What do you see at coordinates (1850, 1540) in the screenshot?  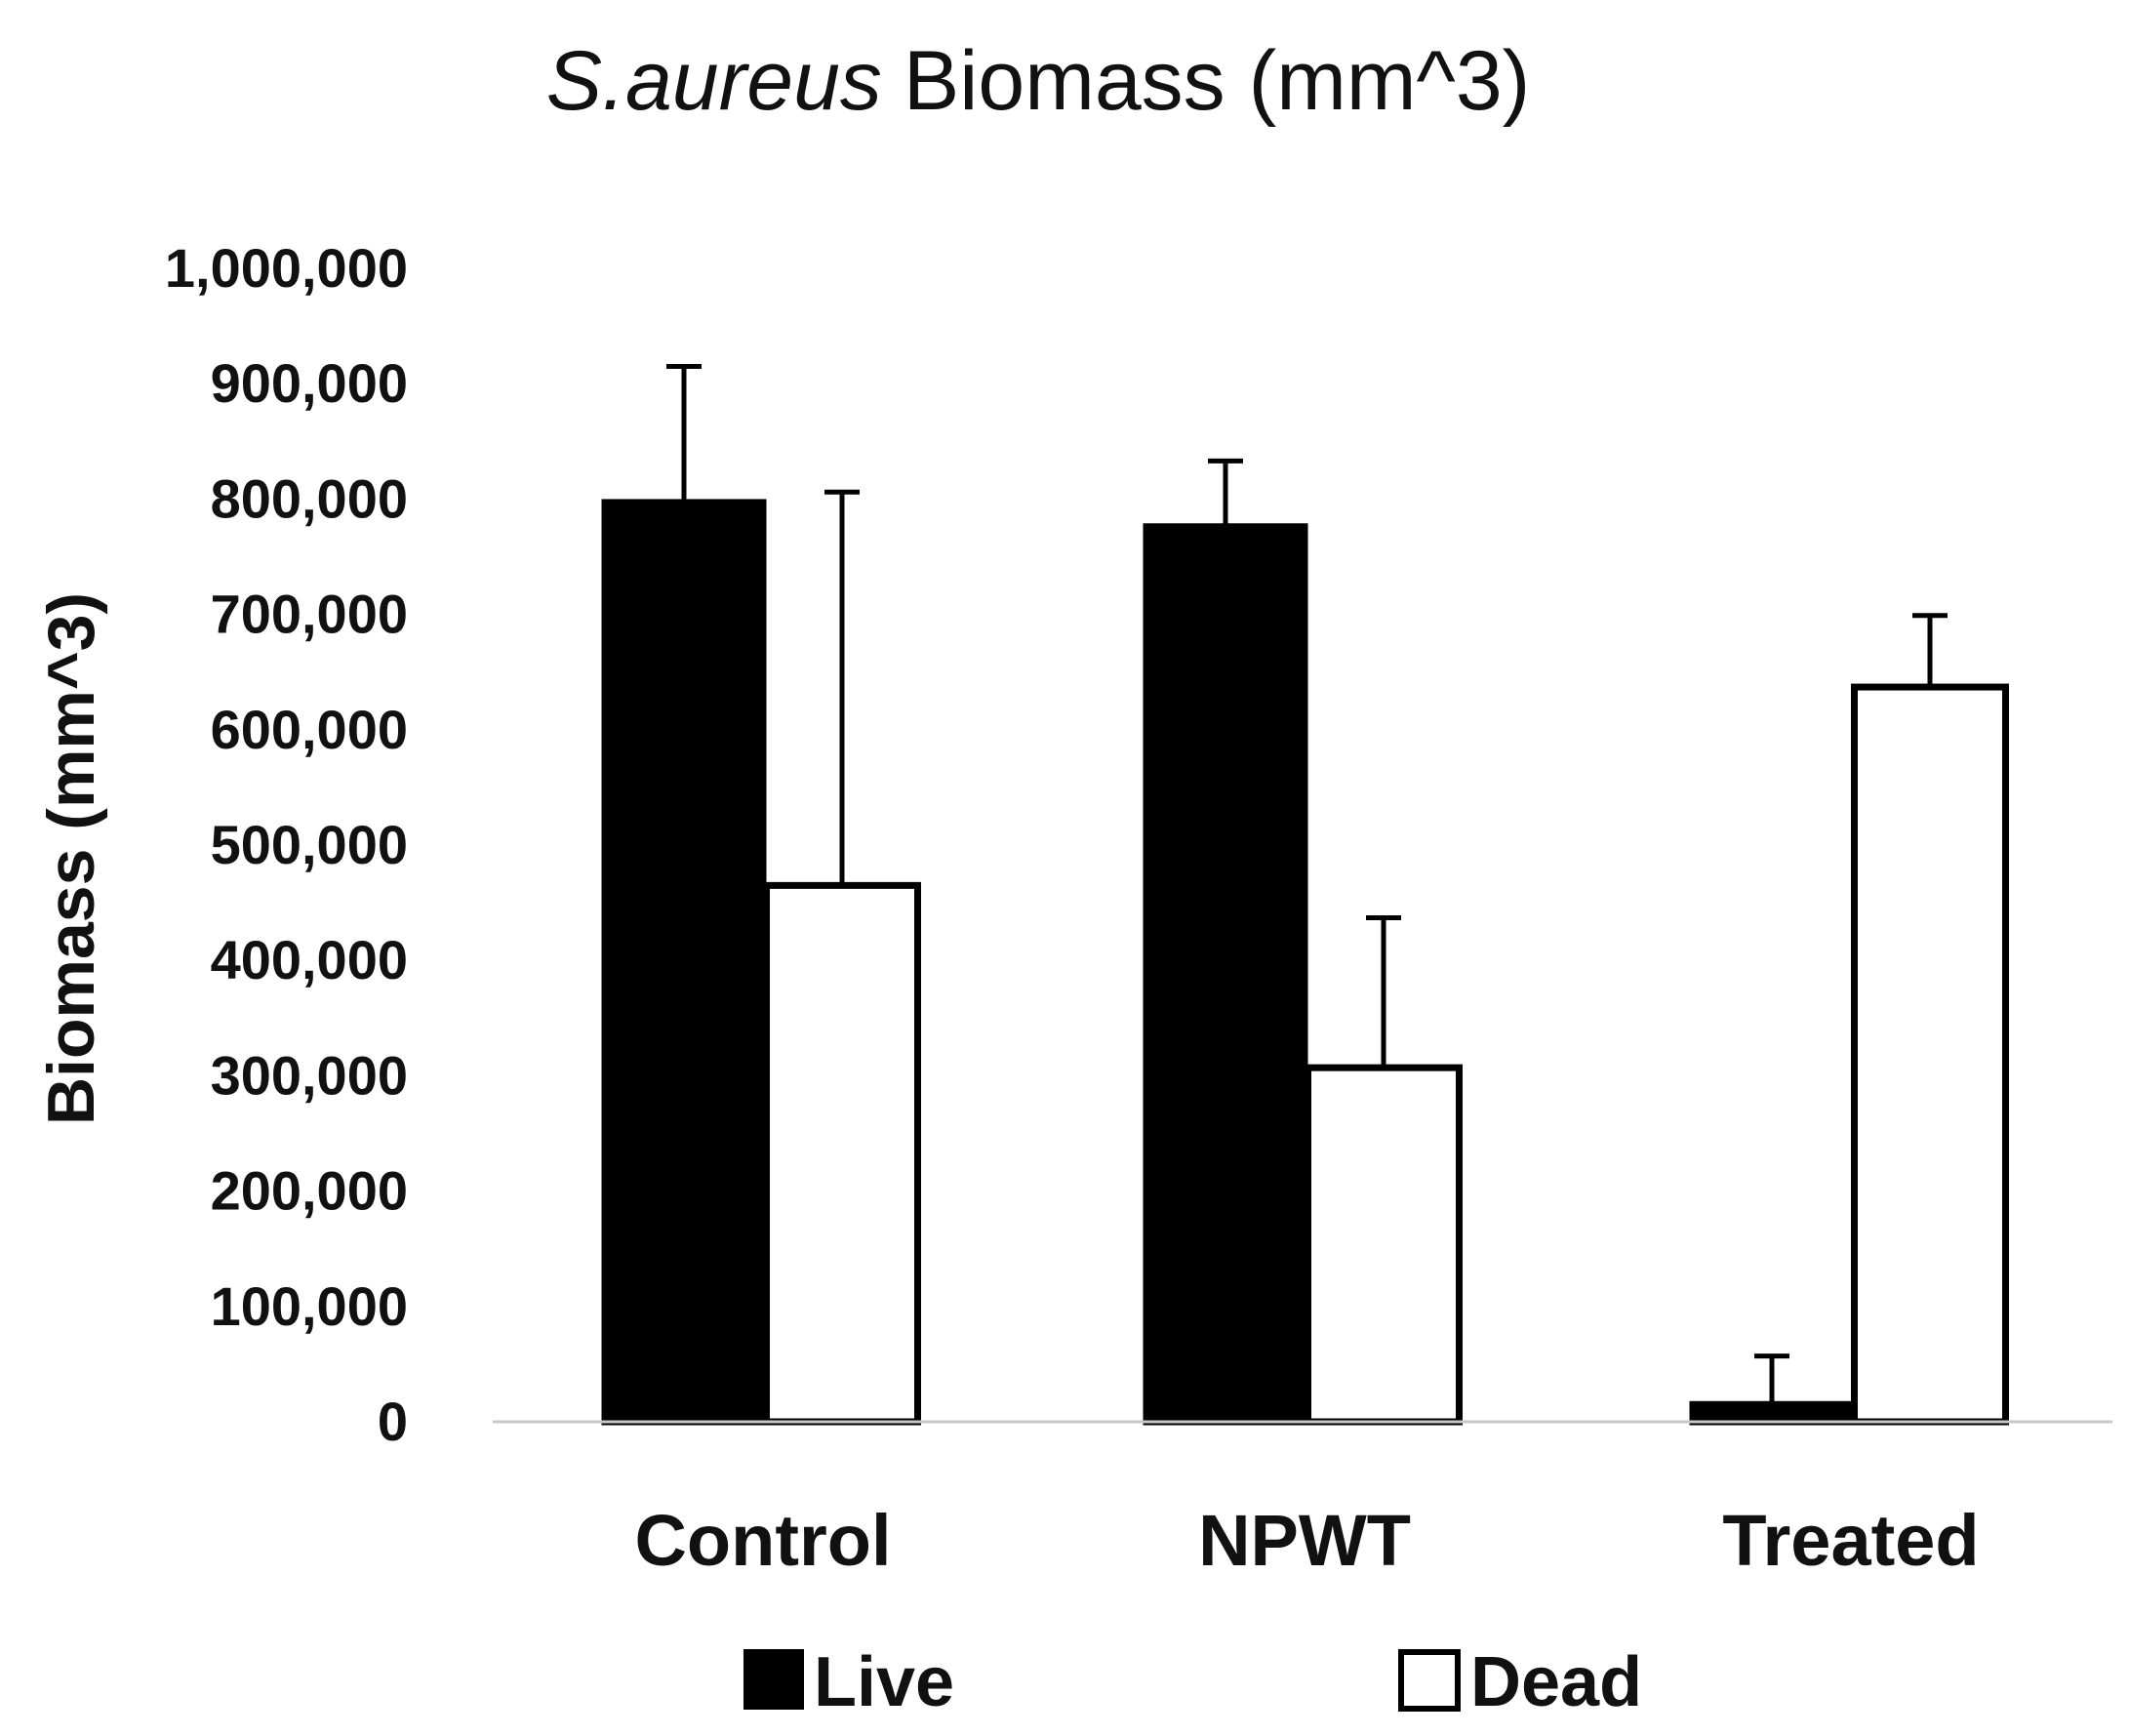 I see `x-tick-label-treated: Treated` at bounding box center [1850, 1540].